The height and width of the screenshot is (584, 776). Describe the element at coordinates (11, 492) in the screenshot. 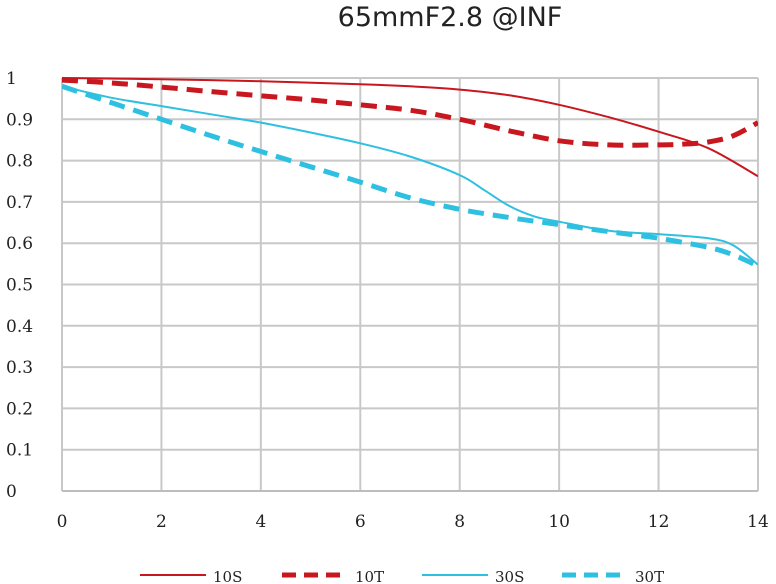

I see `y-tick-label: 0` at that location.